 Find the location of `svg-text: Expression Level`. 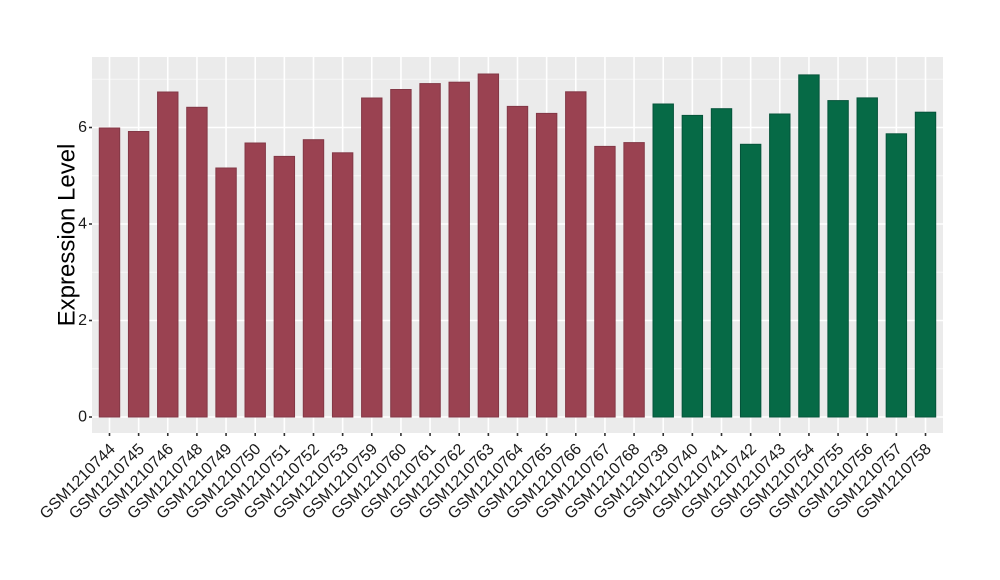

svg-text: Expression Level is located at coordinates (67, 235).